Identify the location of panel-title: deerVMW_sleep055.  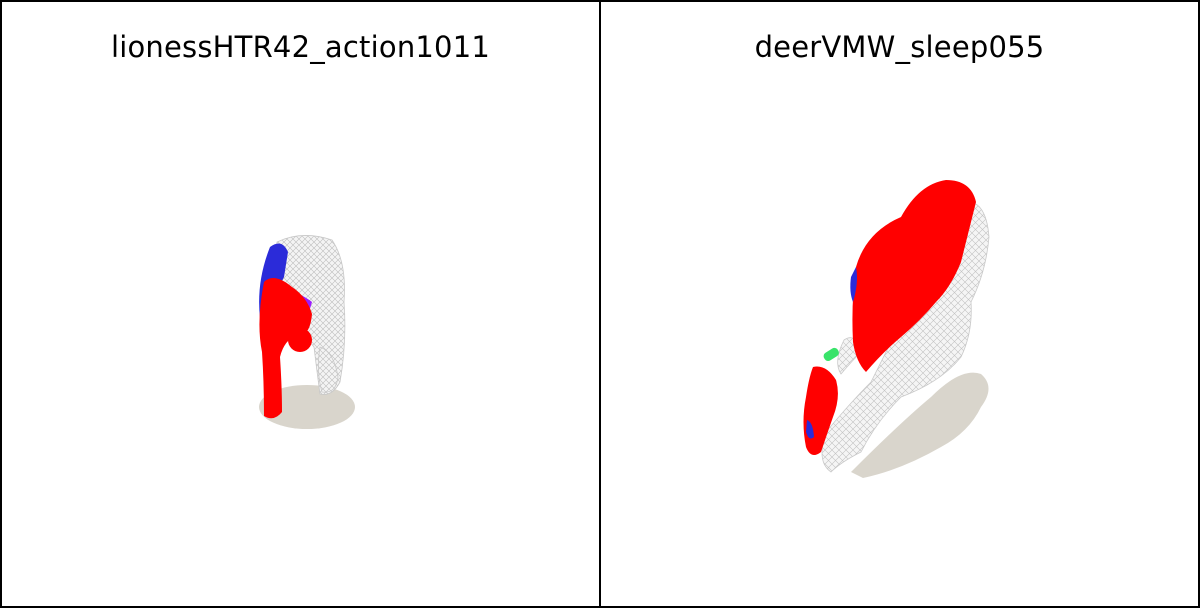
(899, 47).